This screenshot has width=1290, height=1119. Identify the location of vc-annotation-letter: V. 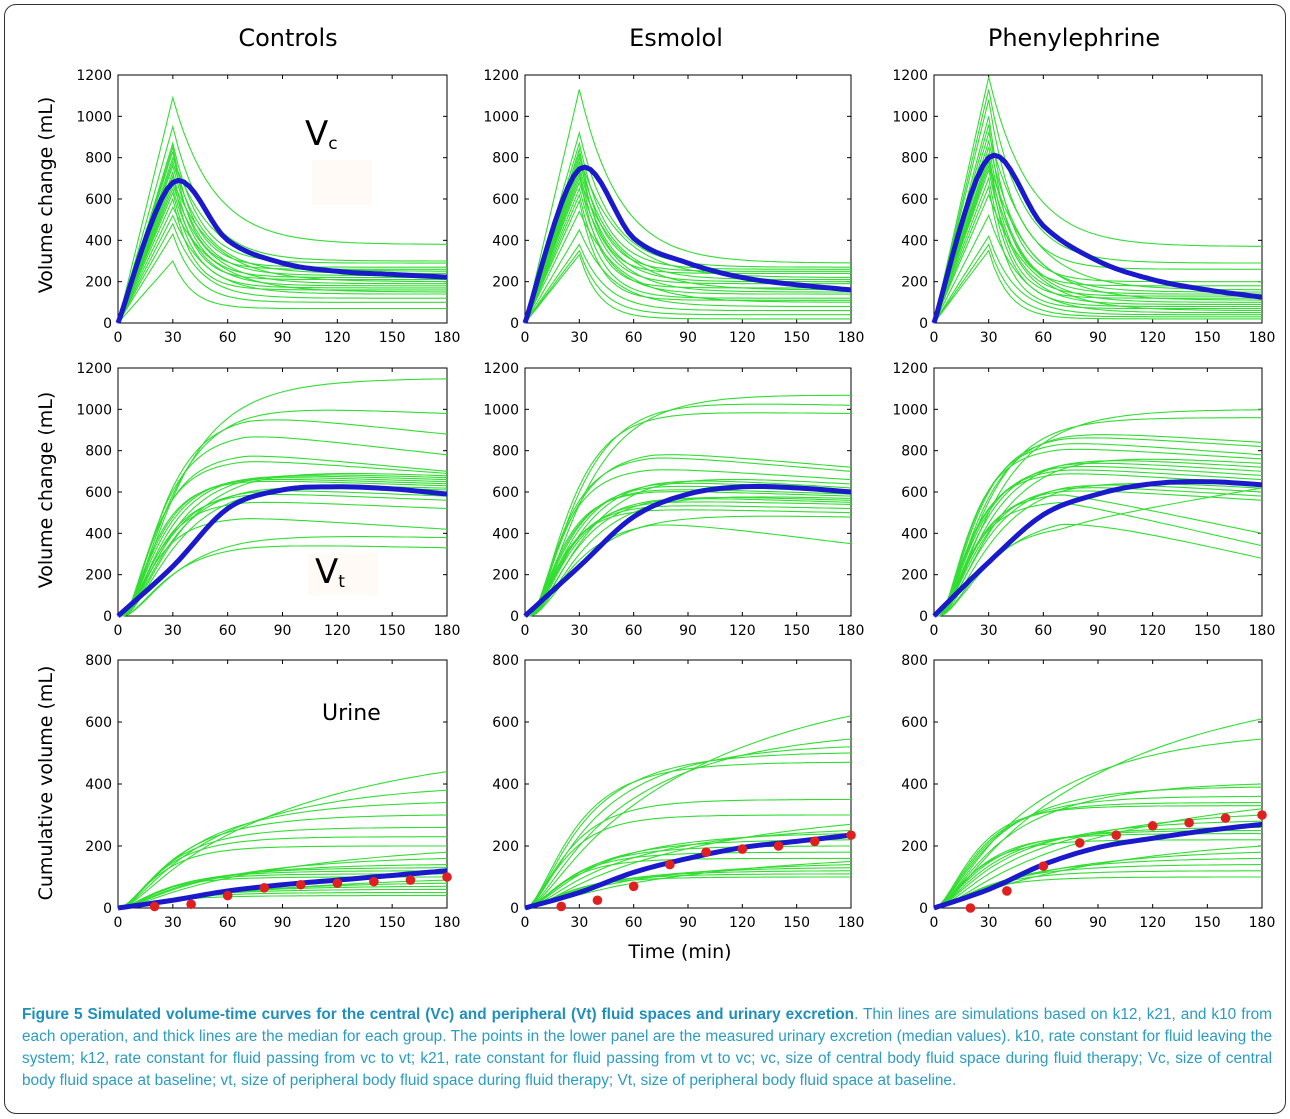
(316, 134).